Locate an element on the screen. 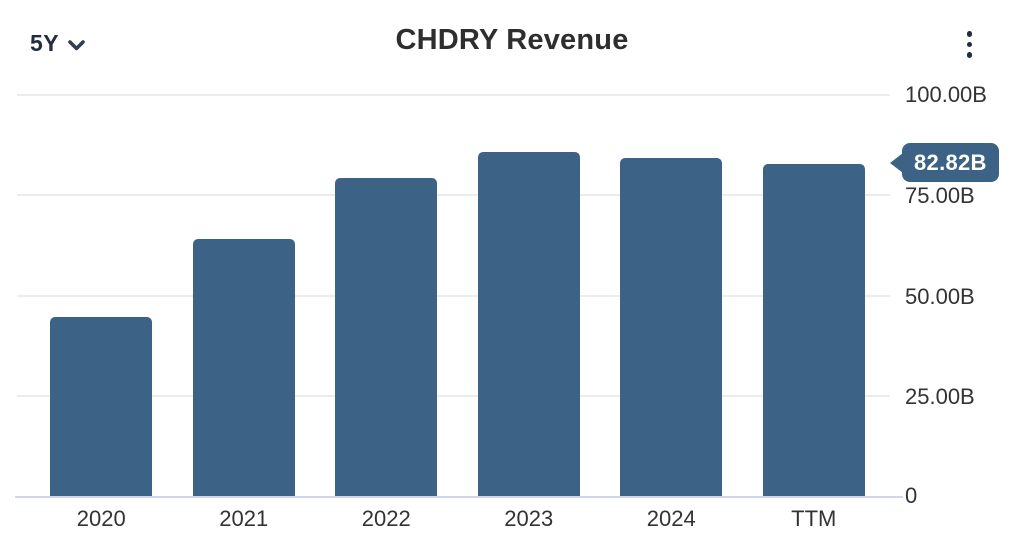 This screenshot has height=560, width=1024. x-axis-baseline is located at coordinates (459, 497).